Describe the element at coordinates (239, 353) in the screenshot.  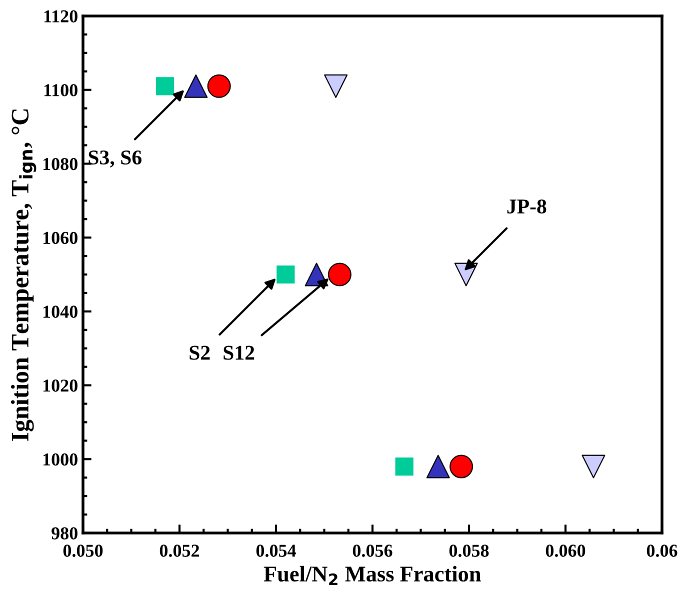
I see `annotation: S12` at that location.